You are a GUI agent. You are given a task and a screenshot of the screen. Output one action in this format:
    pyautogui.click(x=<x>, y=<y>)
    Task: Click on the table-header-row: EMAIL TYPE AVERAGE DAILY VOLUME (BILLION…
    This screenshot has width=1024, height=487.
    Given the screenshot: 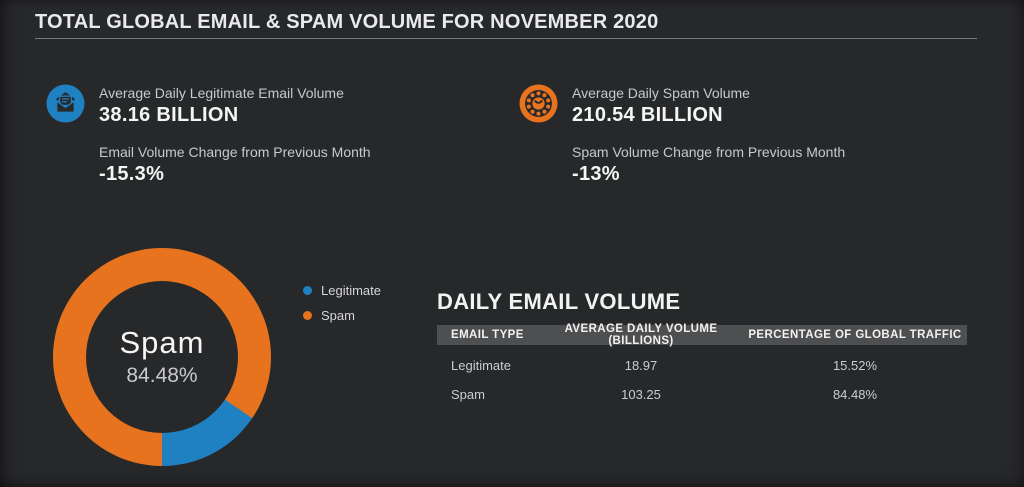 What is the action you would take?
    pyautogui.click(x=702, y=335)
    